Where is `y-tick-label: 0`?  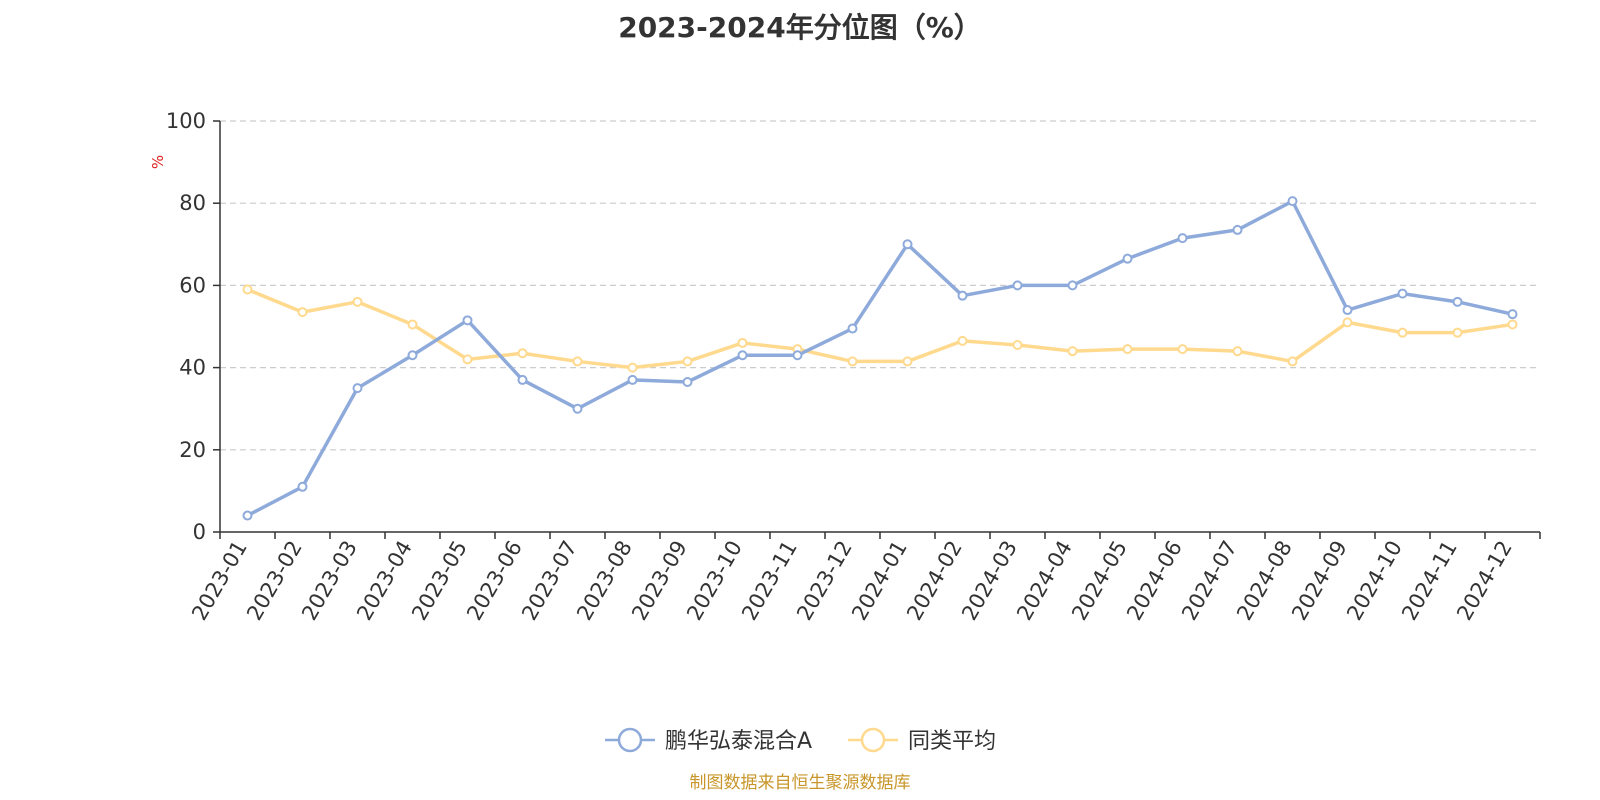
y-tick-label: 0 is located at coordinates (199, 532).